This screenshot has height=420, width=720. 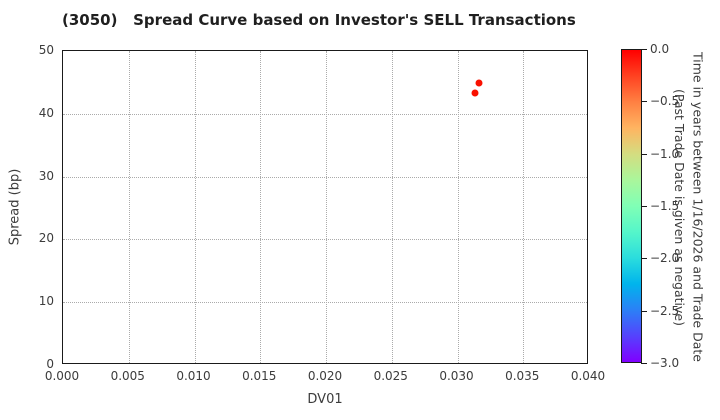 I want to click on y-tick-label: 30, so click(x=46, y=175).